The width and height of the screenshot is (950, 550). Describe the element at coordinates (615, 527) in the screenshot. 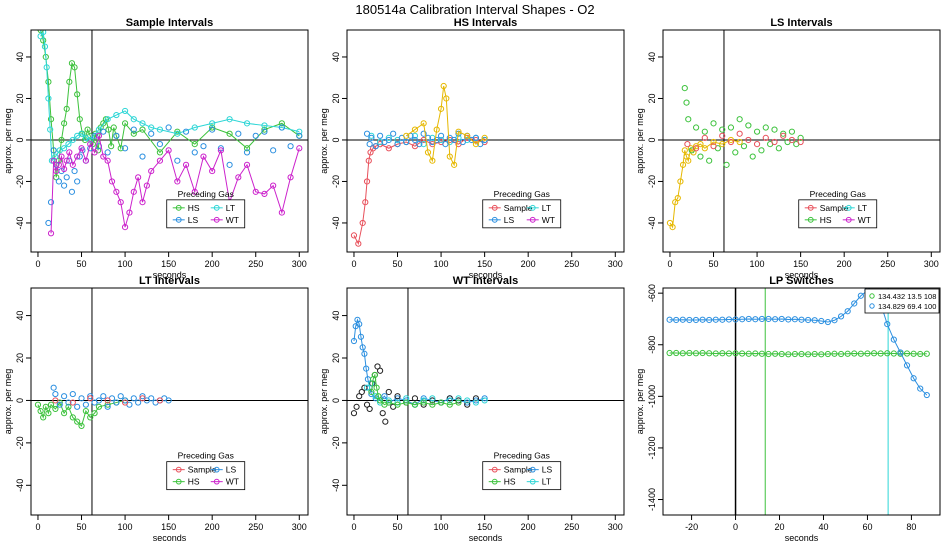

I see `x-tick-label: 300` at that location.